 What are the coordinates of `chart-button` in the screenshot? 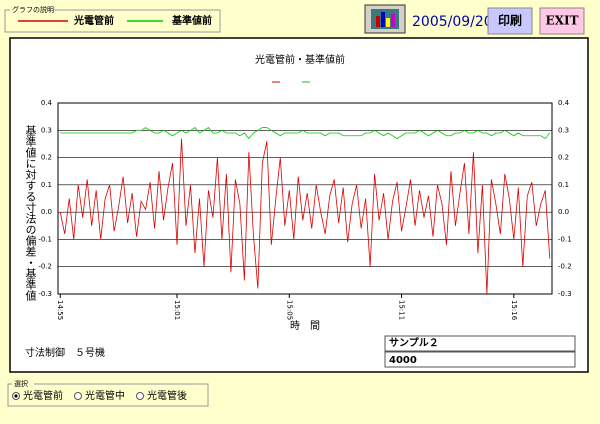 It's located at (385, 19).